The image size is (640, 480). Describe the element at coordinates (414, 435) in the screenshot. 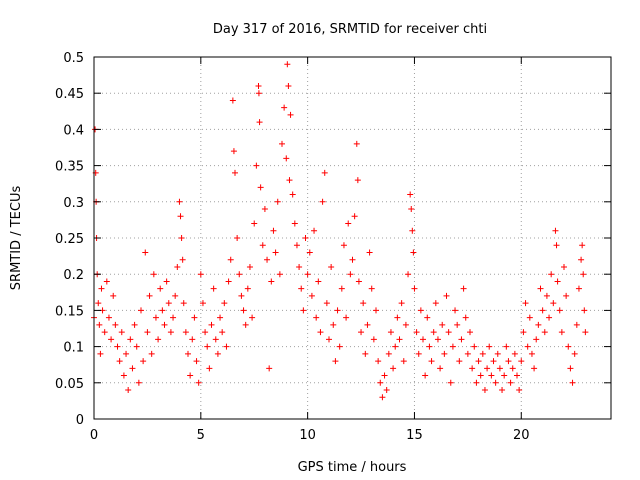

I see `x-tick-label: 15` at that location.